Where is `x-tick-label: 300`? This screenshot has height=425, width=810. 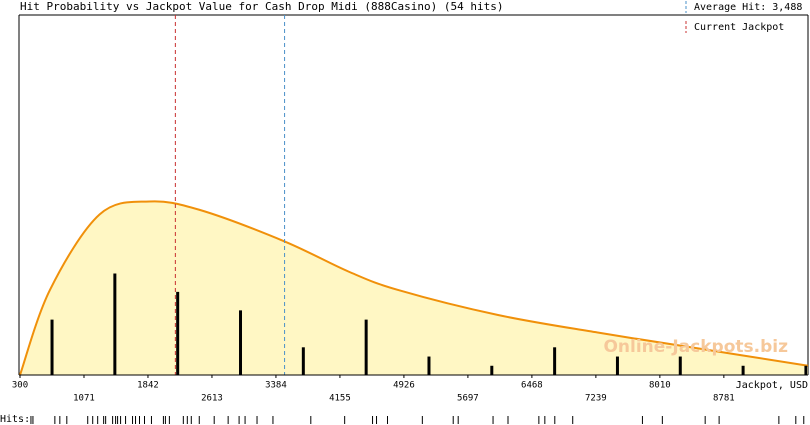 x-tick-label: 300 is located at coordinates (20, 386).